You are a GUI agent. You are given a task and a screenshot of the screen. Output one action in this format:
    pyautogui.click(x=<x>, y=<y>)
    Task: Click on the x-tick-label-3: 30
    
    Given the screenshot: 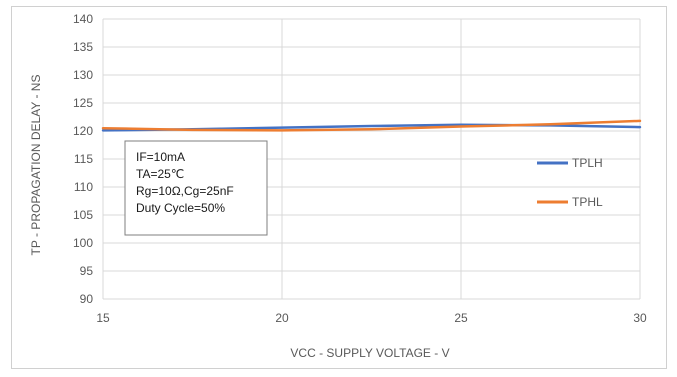 What is the action you would take?
    pyautogui.click(x=640, y=318)
    